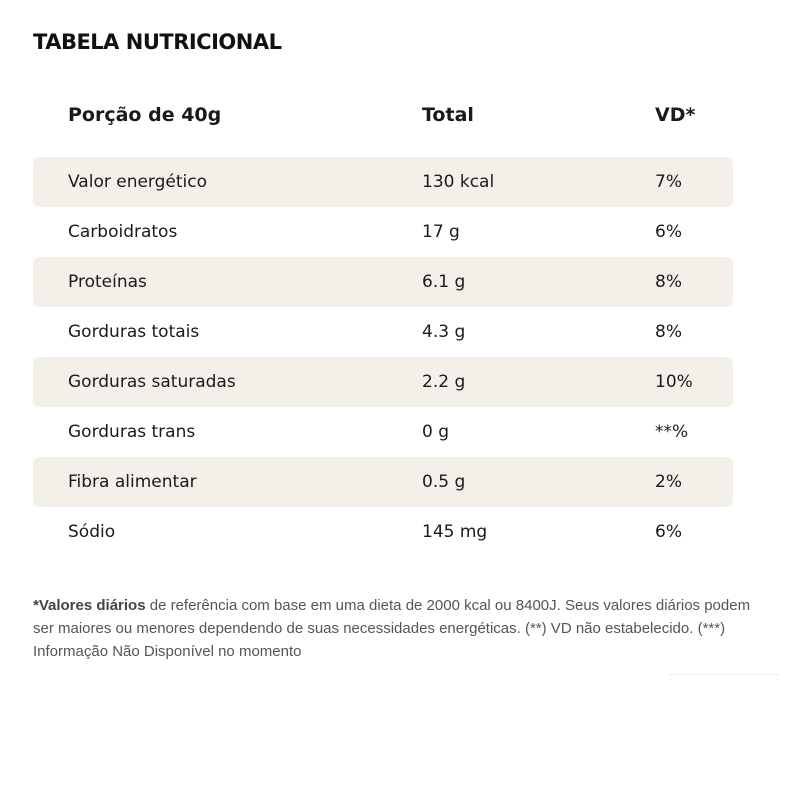 The height and width of the screenshot is (800, 800). I want to click on nutrient-vd: 7%, so click(668, 182).